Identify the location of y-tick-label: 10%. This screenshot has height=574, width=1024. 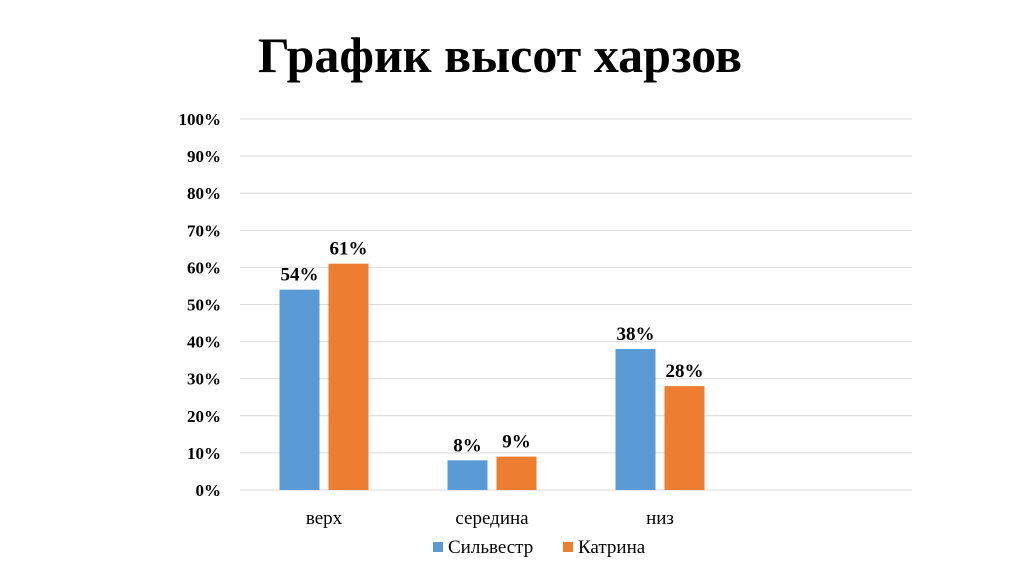
(204, 453).